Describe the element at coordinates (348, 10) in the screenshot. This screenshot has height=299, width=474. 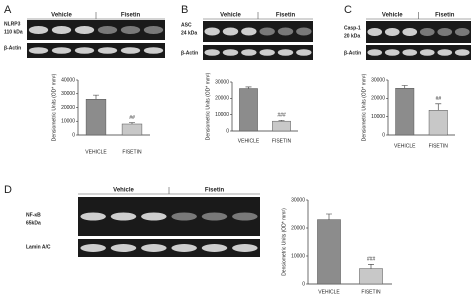
I see `panel-letter: C` at that location.